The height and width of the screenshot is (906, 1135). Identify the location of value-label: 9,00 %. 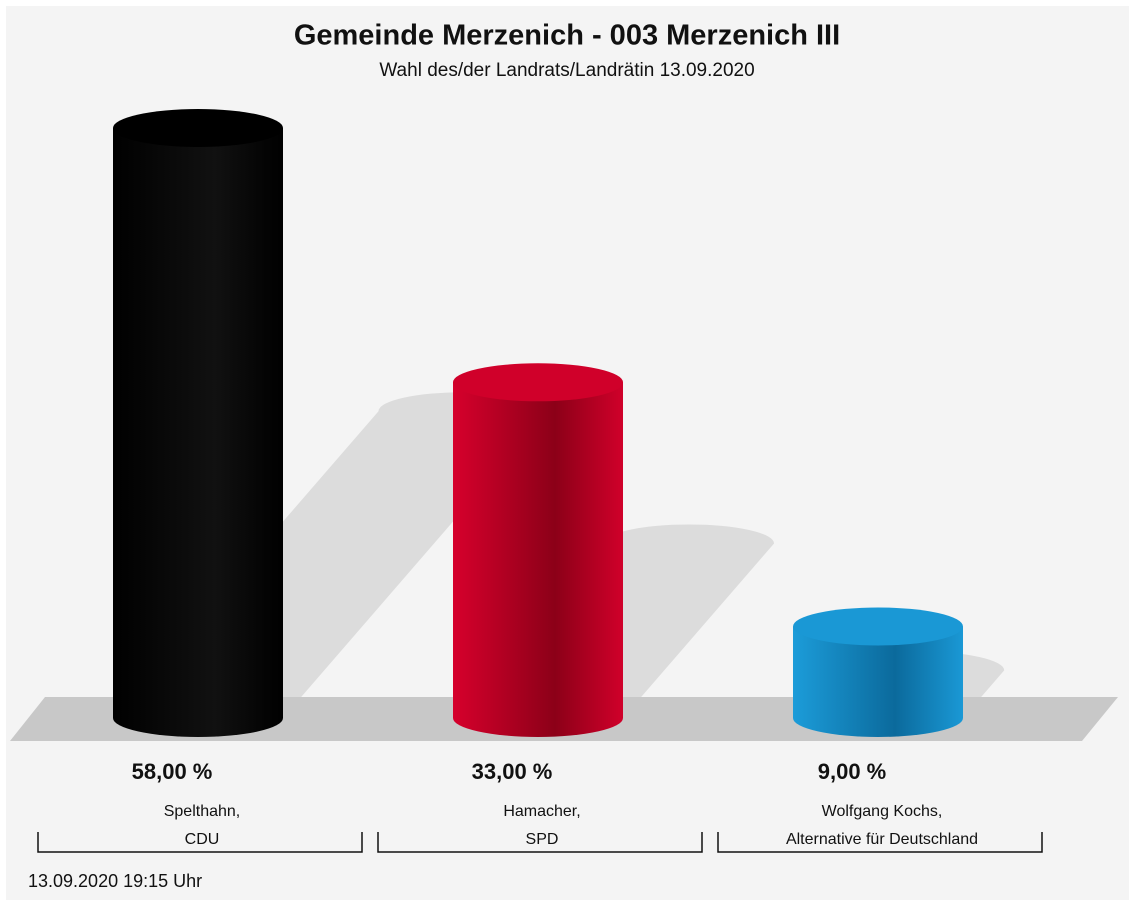
(852, 771).